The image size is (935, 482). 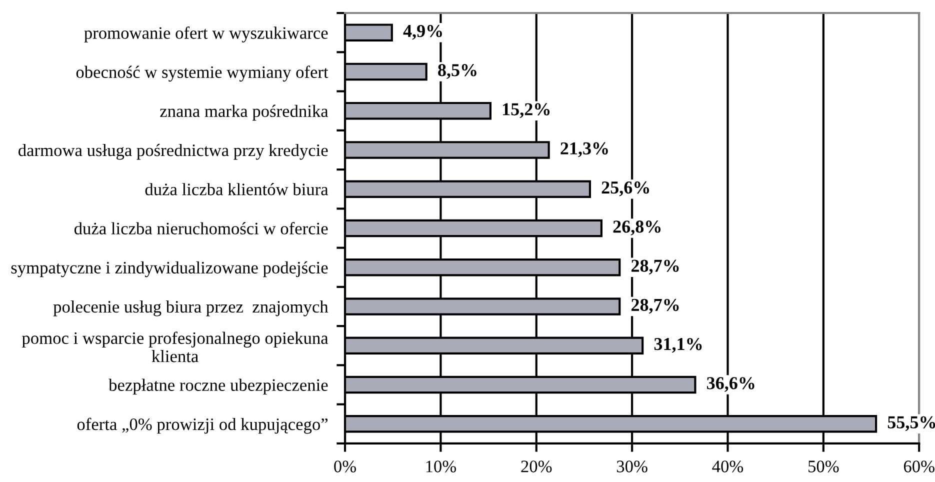 What do you see at coordinates (637, 228) in the screenshot?
I see `data-label: 26,8%` at bounding box center [637, 228].